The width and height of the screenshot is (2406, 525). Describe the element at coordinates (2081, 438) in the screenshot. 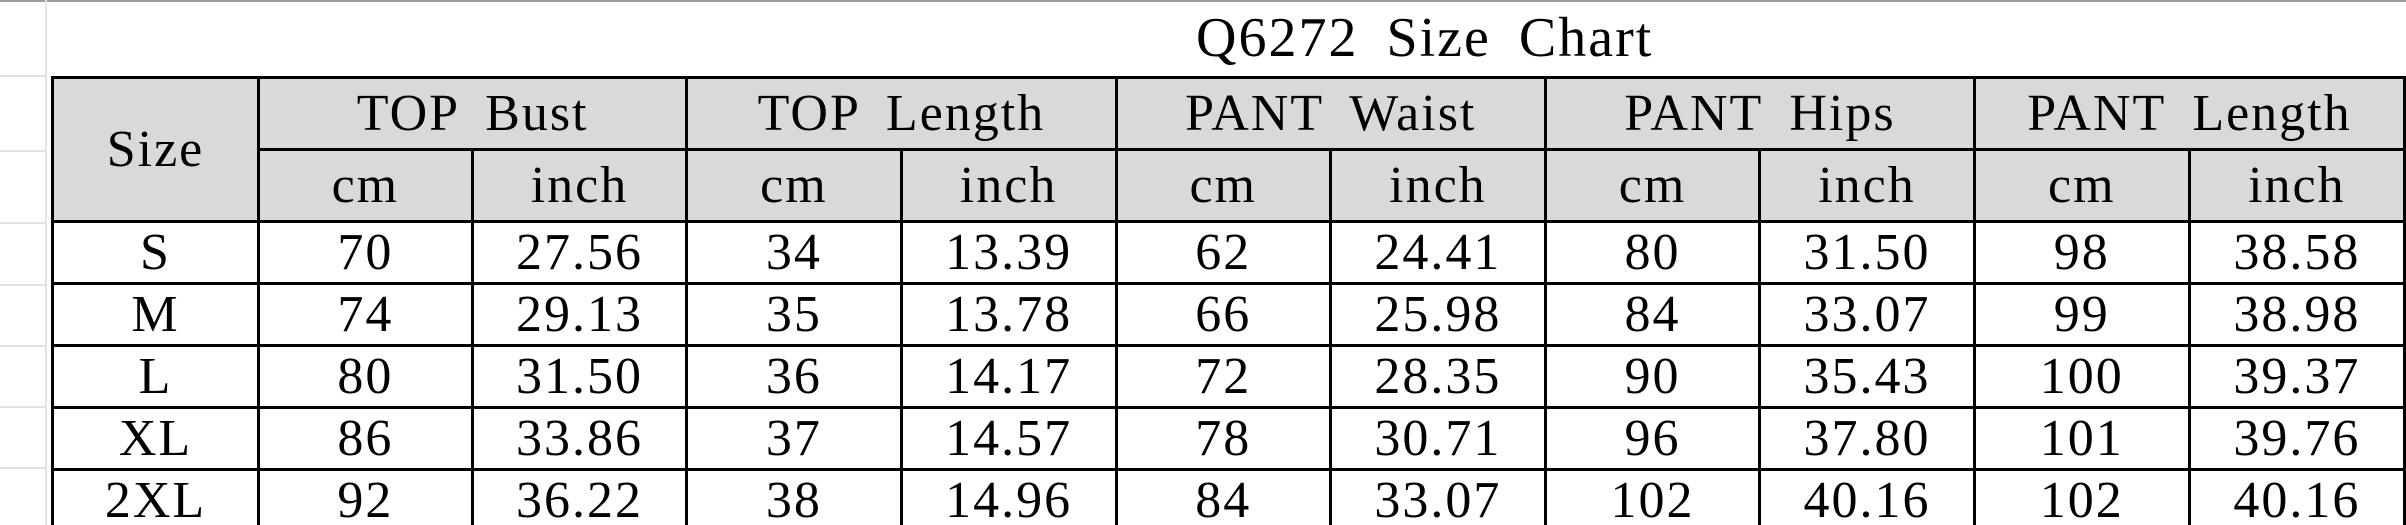

I see `value-cell: 101` at that location.